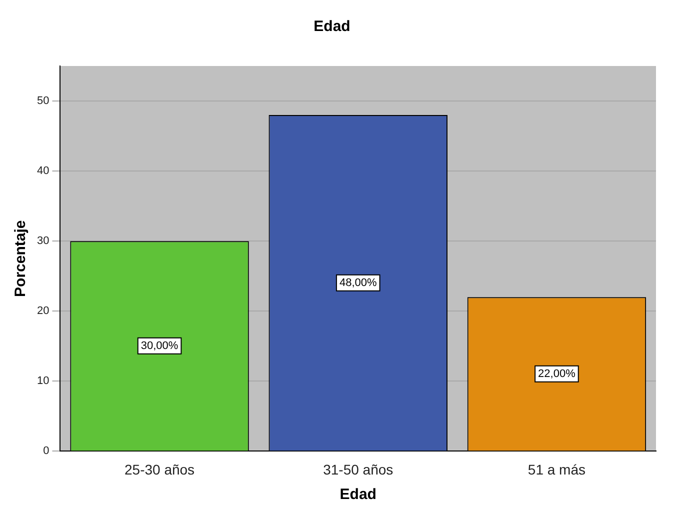 This screenshot has height=517, width=694. Describe the element at coordinates (46, 451) in the screenshot. I see `y-tick-label: 0` at that location.